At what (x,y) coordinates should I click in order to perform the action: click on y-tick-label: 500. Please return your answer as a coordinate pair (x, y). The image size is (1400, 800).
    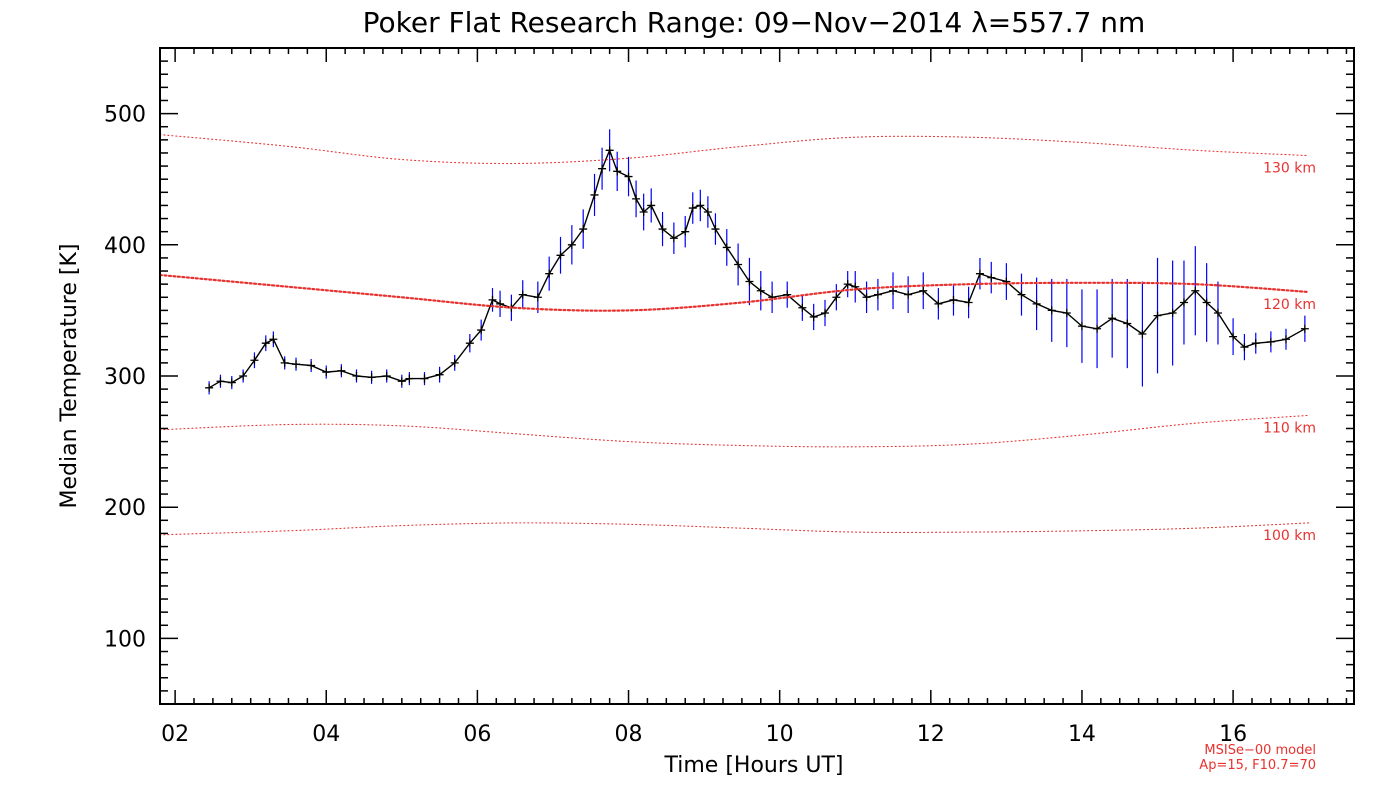
    Looking at the image, I should click on (125, 115).